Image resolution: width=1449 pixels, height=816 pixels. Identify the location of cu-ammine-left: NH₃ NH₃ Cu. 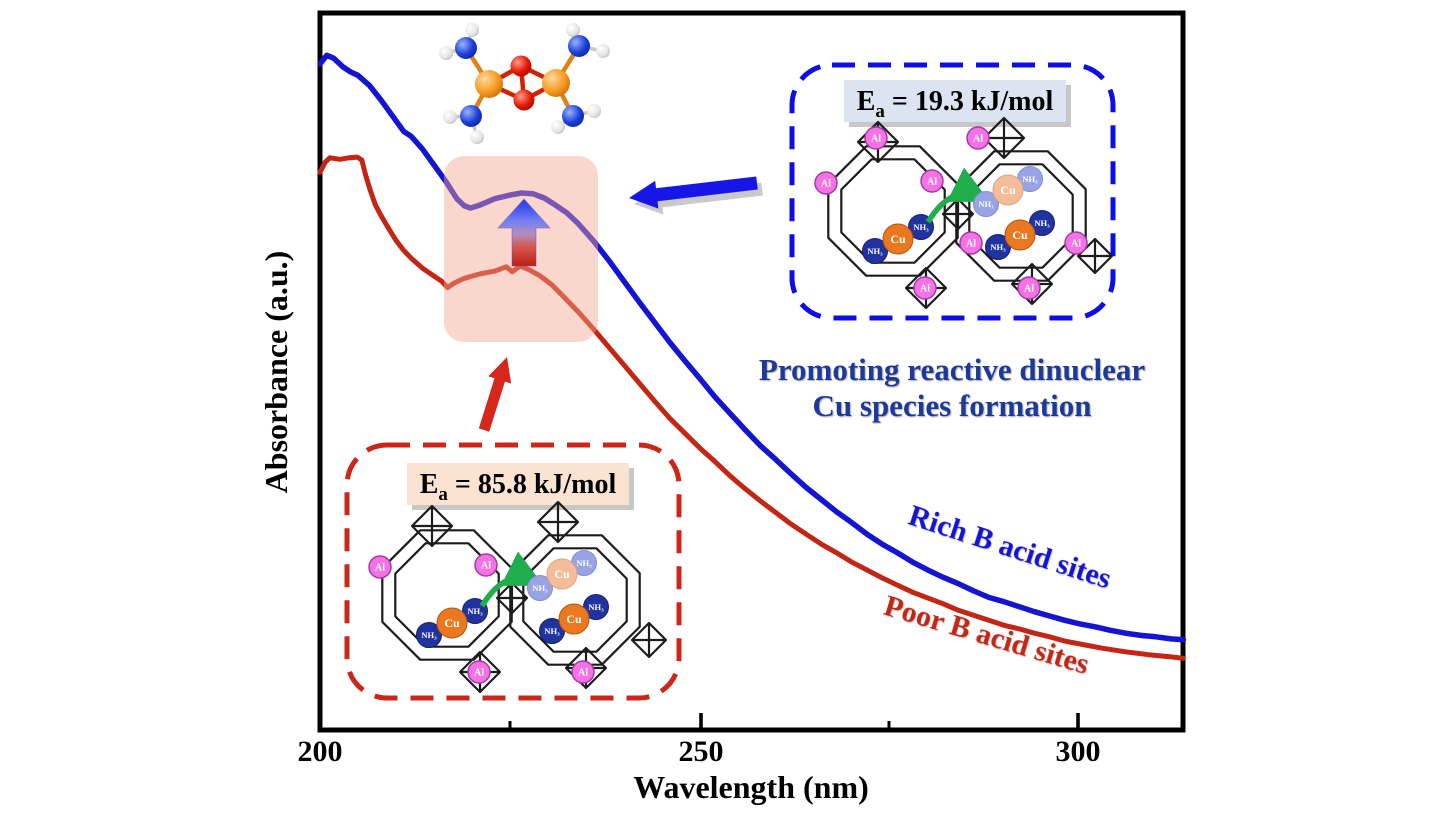
(452, 623).